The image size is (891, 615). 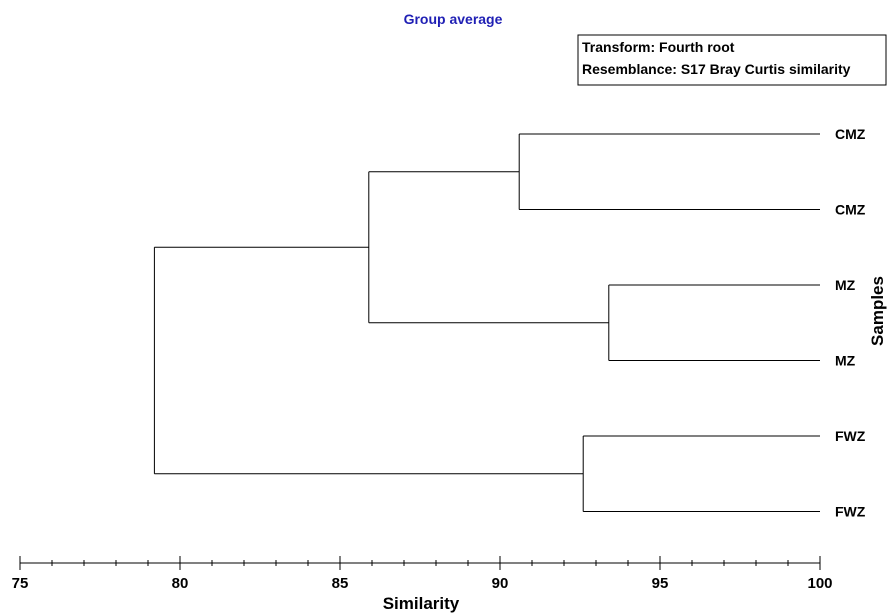 What do you see at coordinates (850, 323) in the screenshot?
I see `leaf-labels: CMZ CMZ MZ MZ FWZ FWZ` at bounding box center [850, 323].